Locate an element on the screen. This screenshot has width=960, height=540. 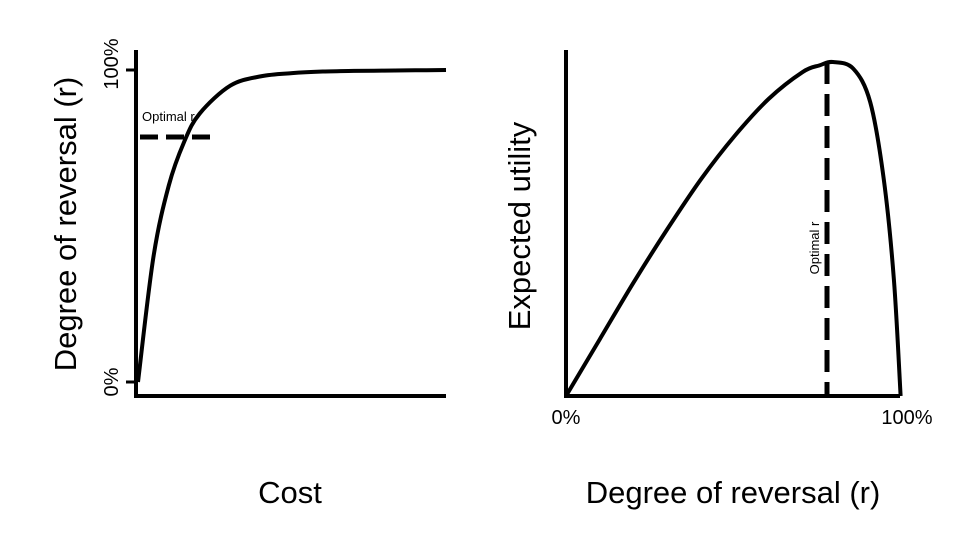
left-y-axis-label: Degree of reversal (r) is located at coordinates (65, 224).